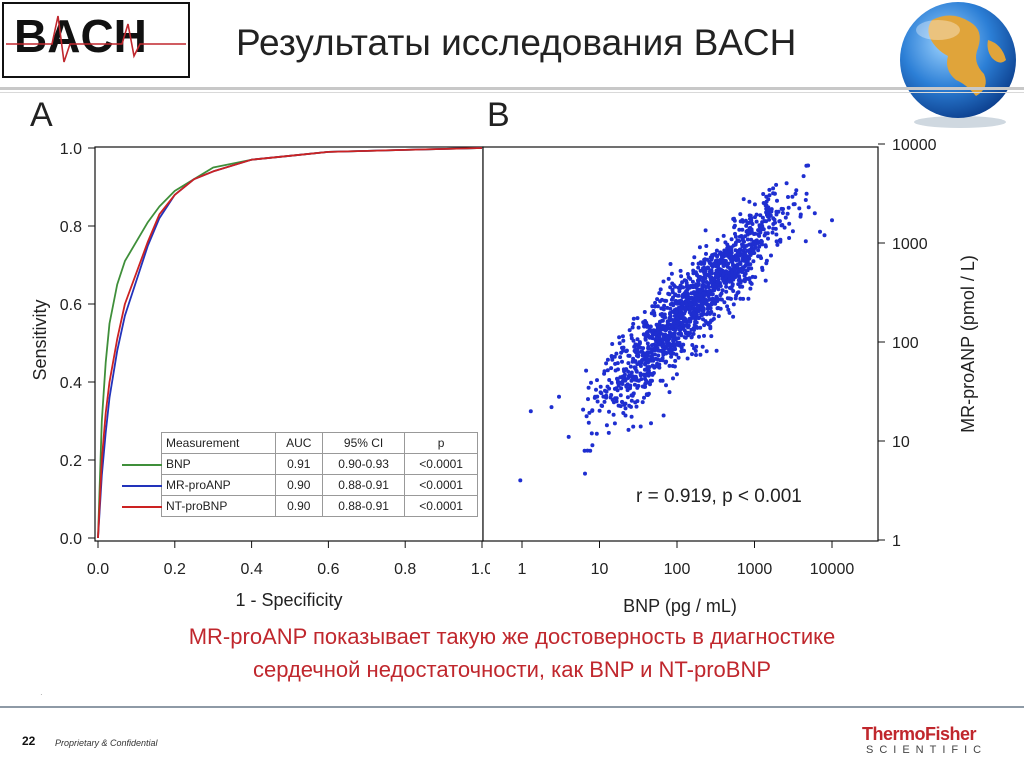 The width and height of the screenshot is (1024, 767). I want to click on legend-auc: 0.90, so click(298, 485).